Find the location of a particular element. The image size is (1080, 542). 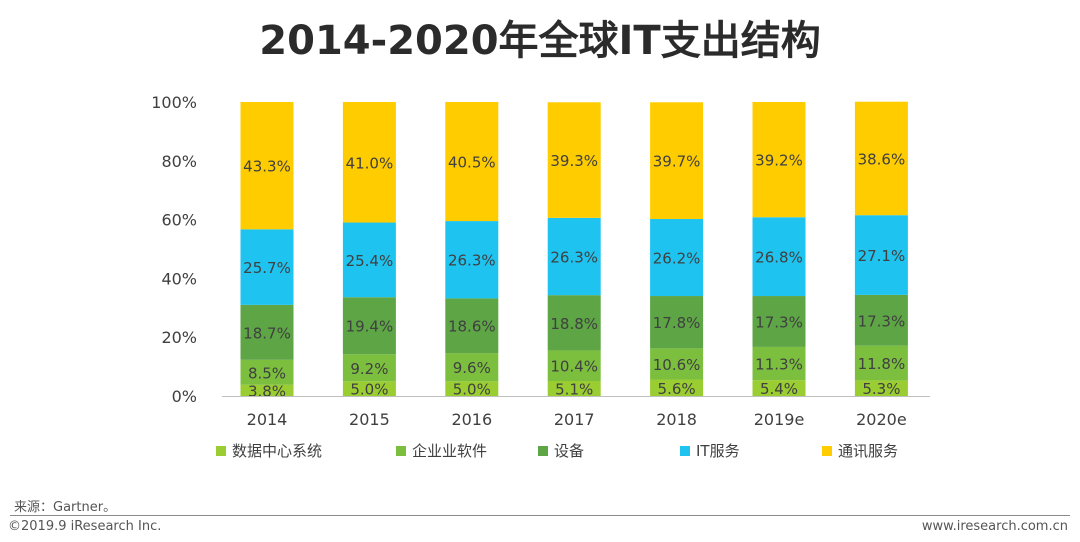

data-label: 38.6% is located at coordinates (882, 159).